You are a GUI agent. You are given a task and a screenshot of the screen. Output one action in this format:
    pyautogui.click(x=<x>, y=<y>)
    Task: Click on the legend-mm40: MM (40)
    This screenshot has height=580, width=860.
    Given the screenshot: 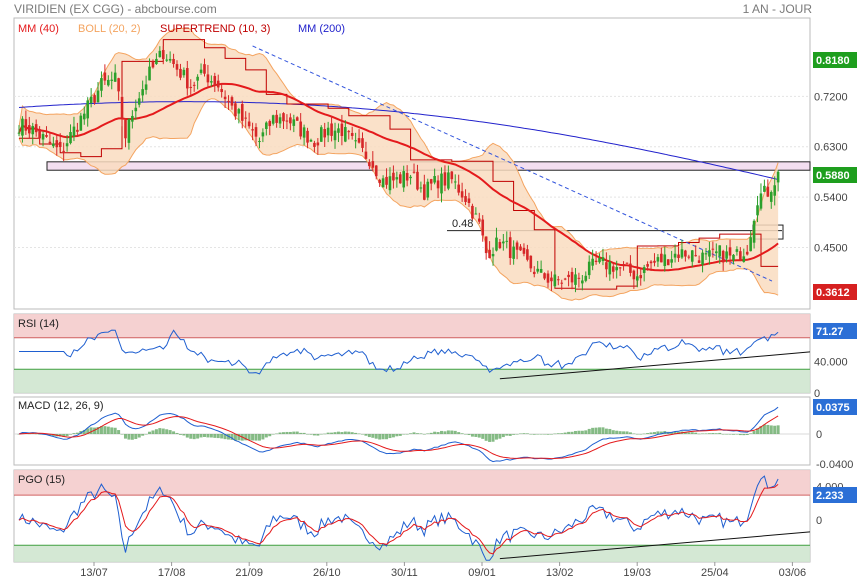 What is the action you would take?
    pyautogui.click(x=38, y=29)
    